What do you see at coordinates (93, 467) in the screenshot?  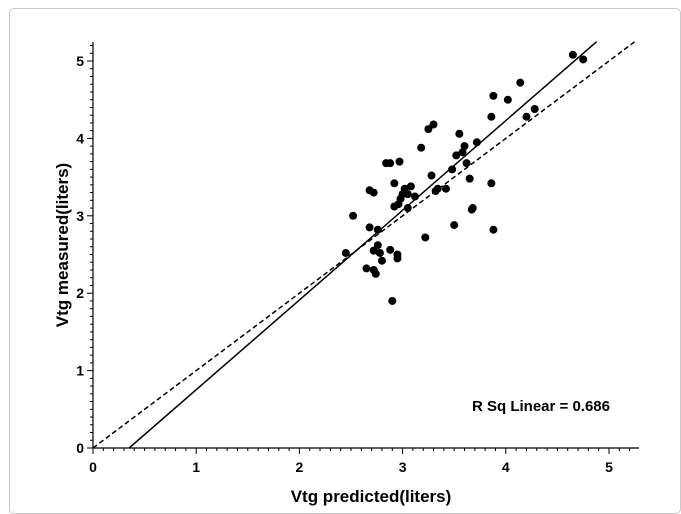 I see `x-tick-label: 0` at bounding box center [93, 467].